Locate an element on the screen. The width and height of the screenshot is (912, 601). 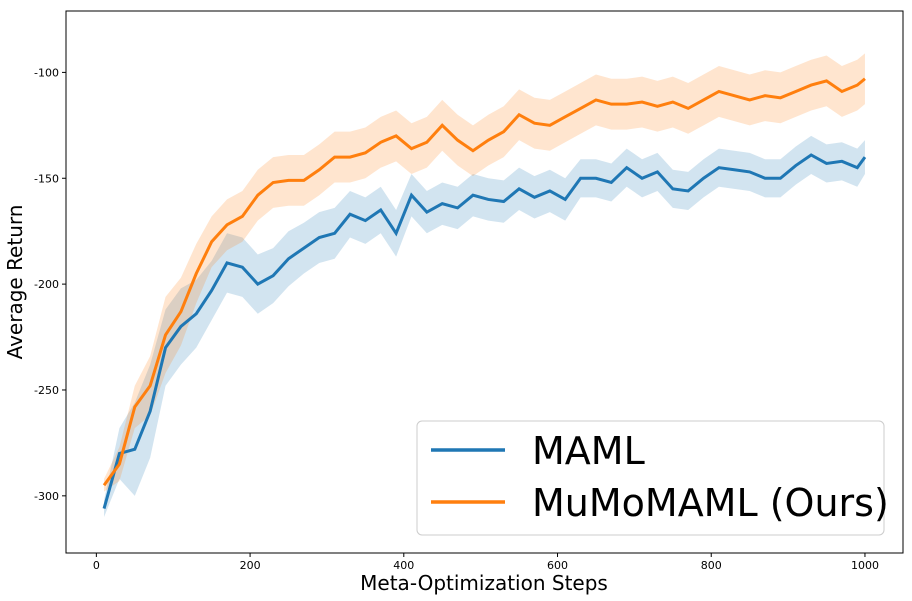
y-tick-label: -150 is located at coordinates (46, 178).